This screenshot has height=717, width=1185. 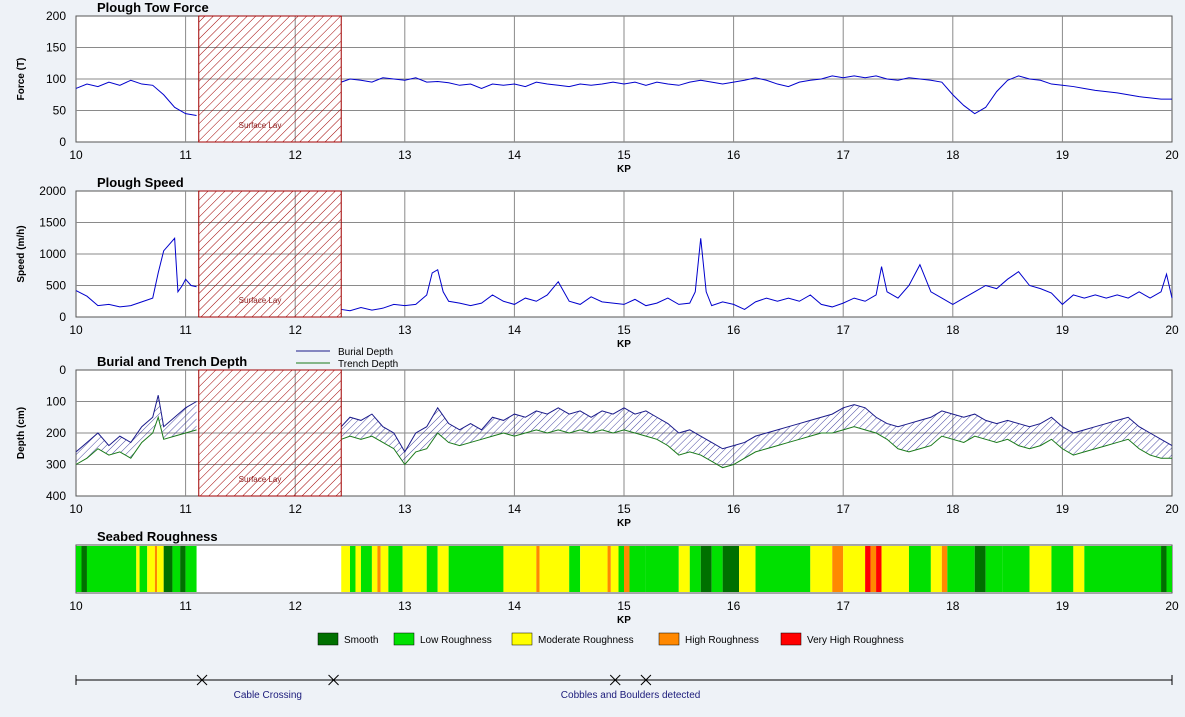 I want to click on speed-xtick: 16, so click(x=734, y=330).